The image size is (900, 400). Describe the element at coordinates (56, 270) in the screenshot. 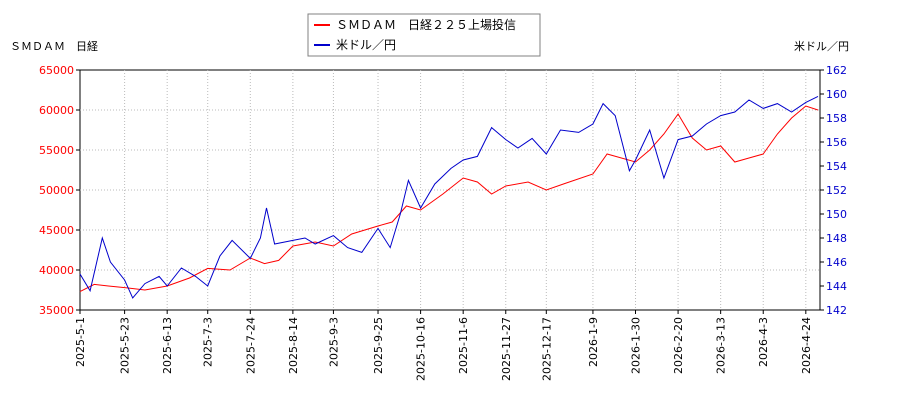

I see `left-tick-label: 40000` at that location.